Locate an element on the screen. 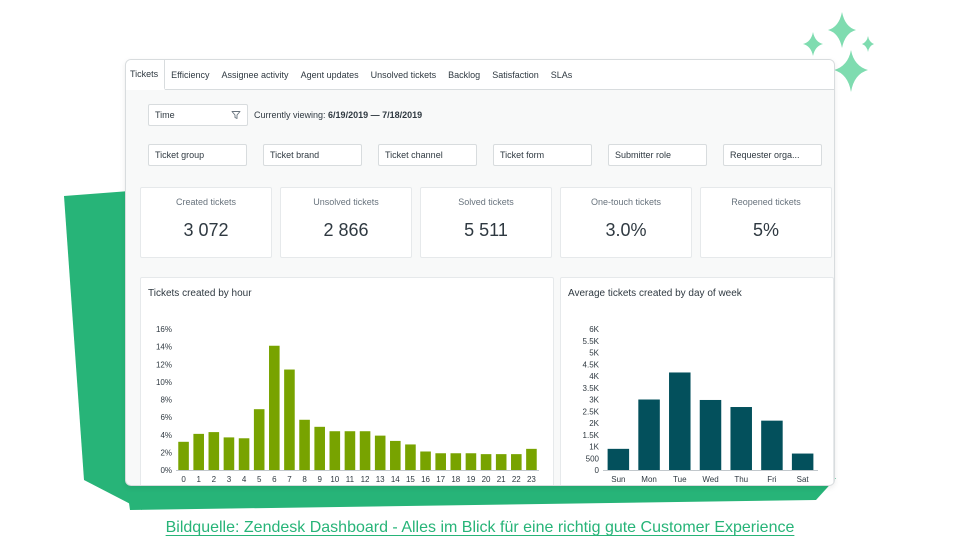 This screenshot has width=960, height=540. y-tick-label: 3K is located at coordinates (594, 400).